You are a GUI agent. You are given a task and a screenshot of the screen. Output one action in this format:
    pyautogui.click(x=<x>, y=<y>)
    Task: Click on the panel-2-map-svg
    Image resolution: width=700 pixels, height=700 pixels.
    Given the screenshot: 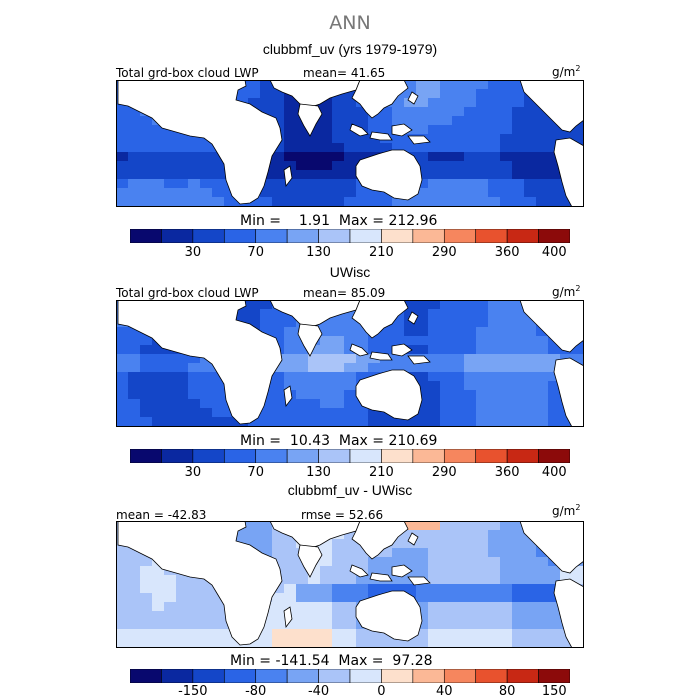 What is the action you would take?
    pyautogui.click(x=350, y=363)
    